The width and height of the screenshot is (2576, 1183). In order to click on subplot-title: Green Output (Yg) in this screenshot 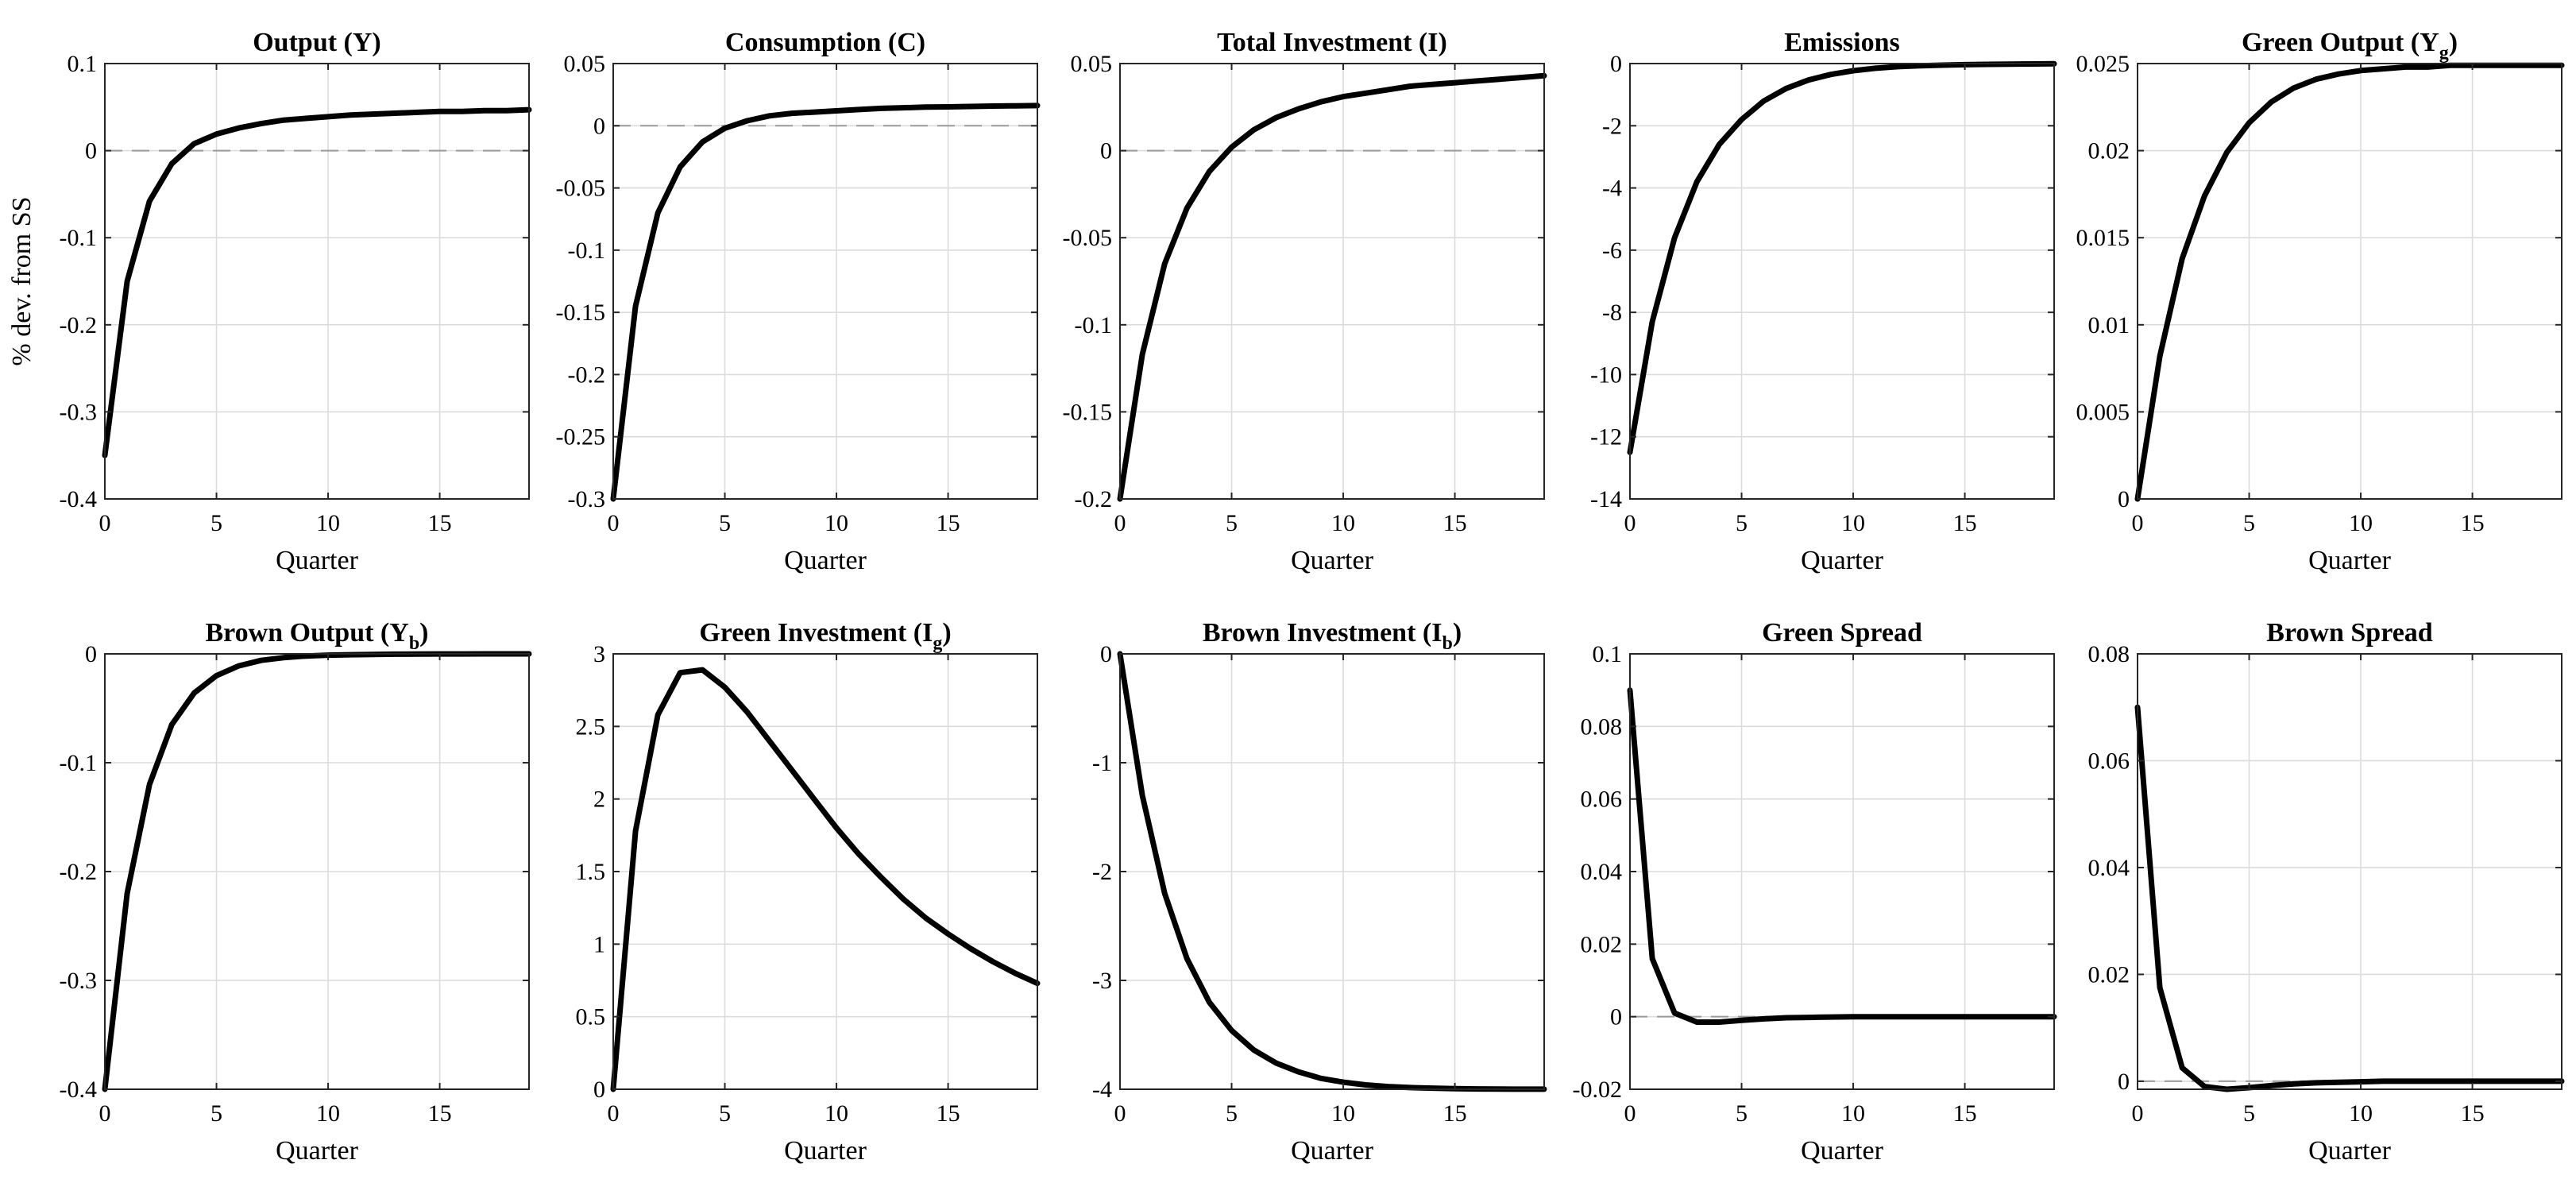, I will do `click(2350, 46)`.